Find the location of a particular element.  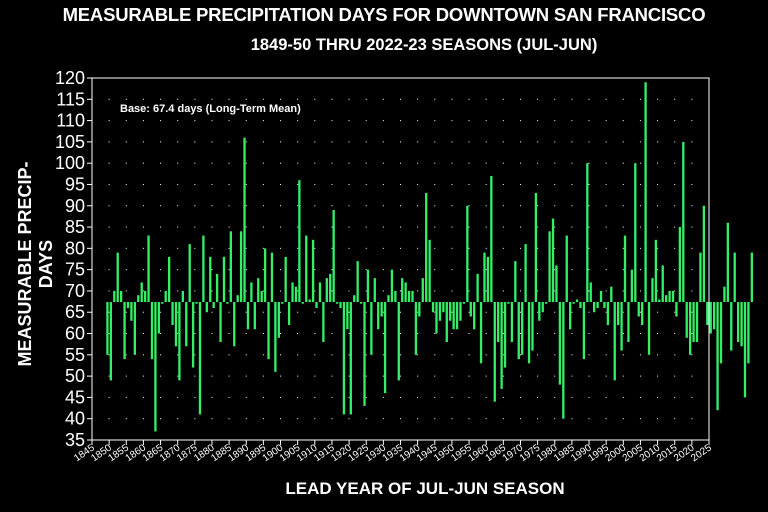

y-tick-label: 70 is located at coordinates (75, 291).